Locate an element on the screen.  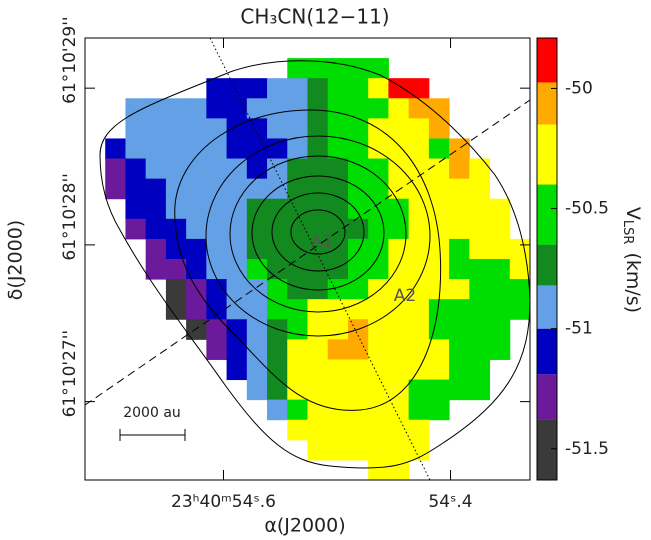
colorbar-label-unit: (km/s) is located at coordinates (634, 282).